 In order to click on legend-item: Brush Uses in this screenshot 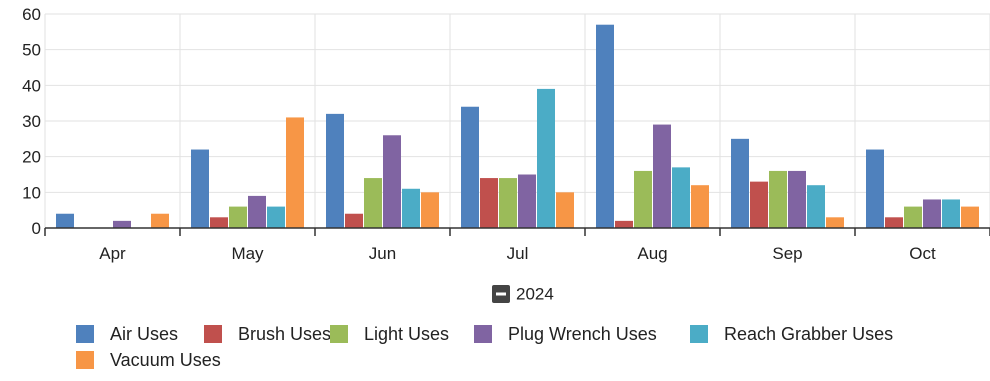, I will do `click(267, 334)`.